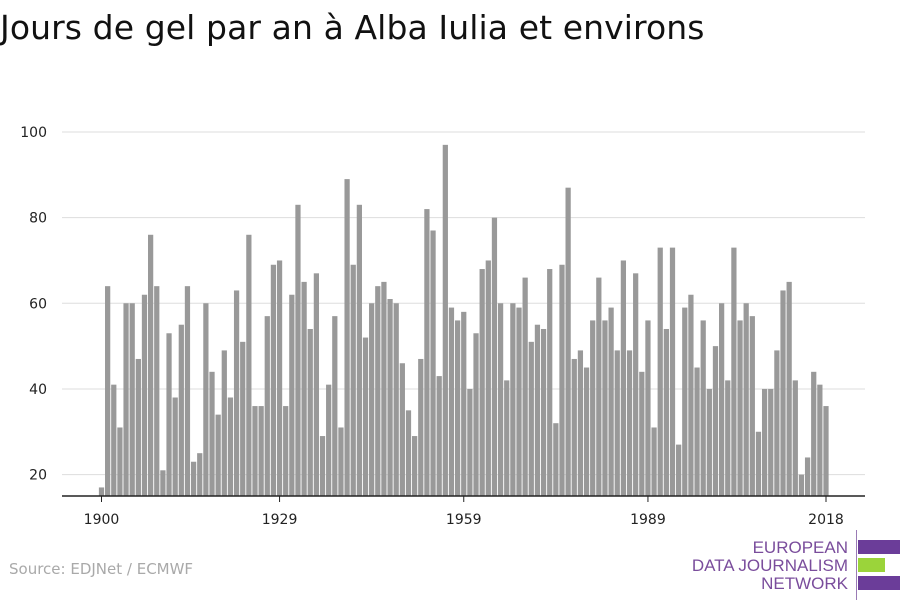 This screenshot has width=900, height=600. Describe the element at coordinates (33, 133) in the screenshot. I see `y-tick-label-100: 100` at that location.